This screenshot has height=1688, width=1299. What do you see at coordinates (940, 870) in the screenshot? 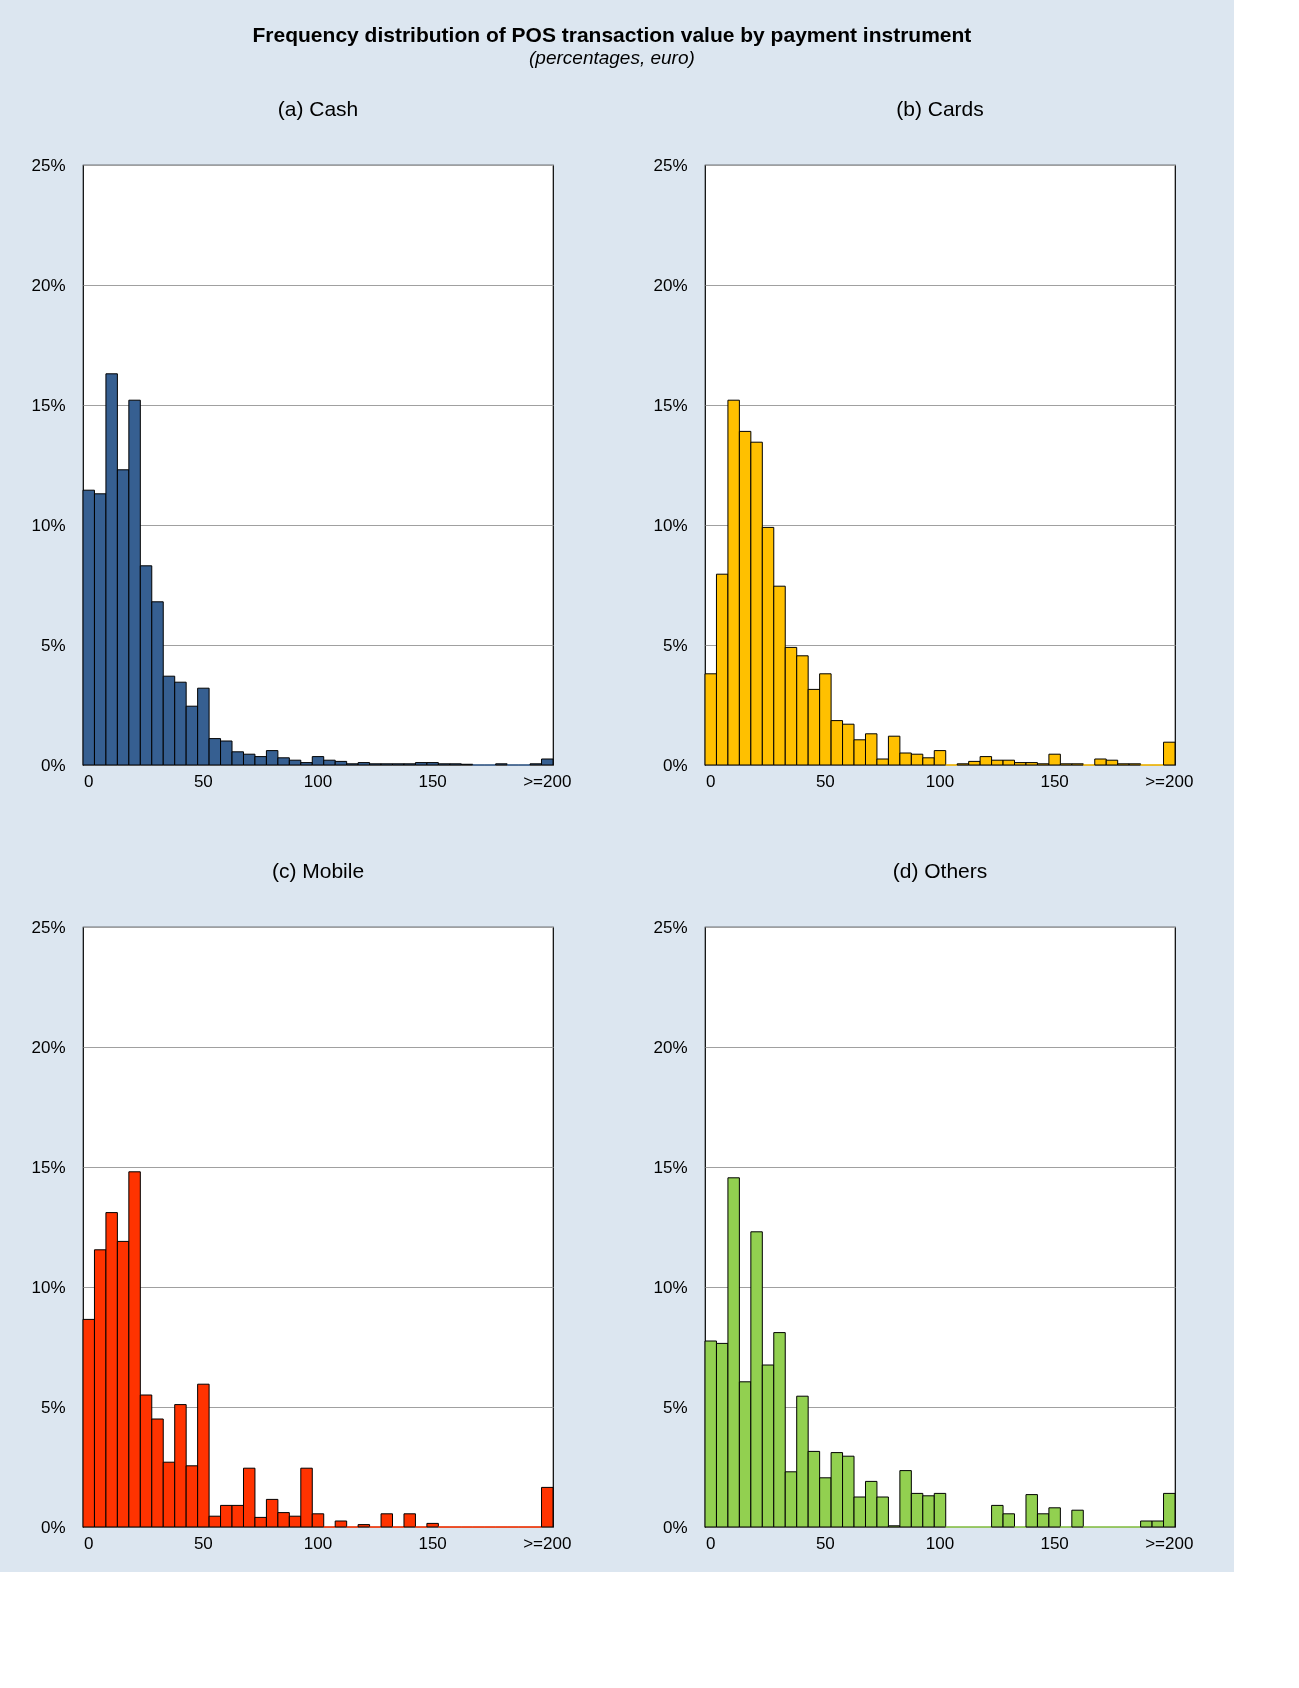
I see `chart-title: (d) Others` at bounding box center [940, 870].